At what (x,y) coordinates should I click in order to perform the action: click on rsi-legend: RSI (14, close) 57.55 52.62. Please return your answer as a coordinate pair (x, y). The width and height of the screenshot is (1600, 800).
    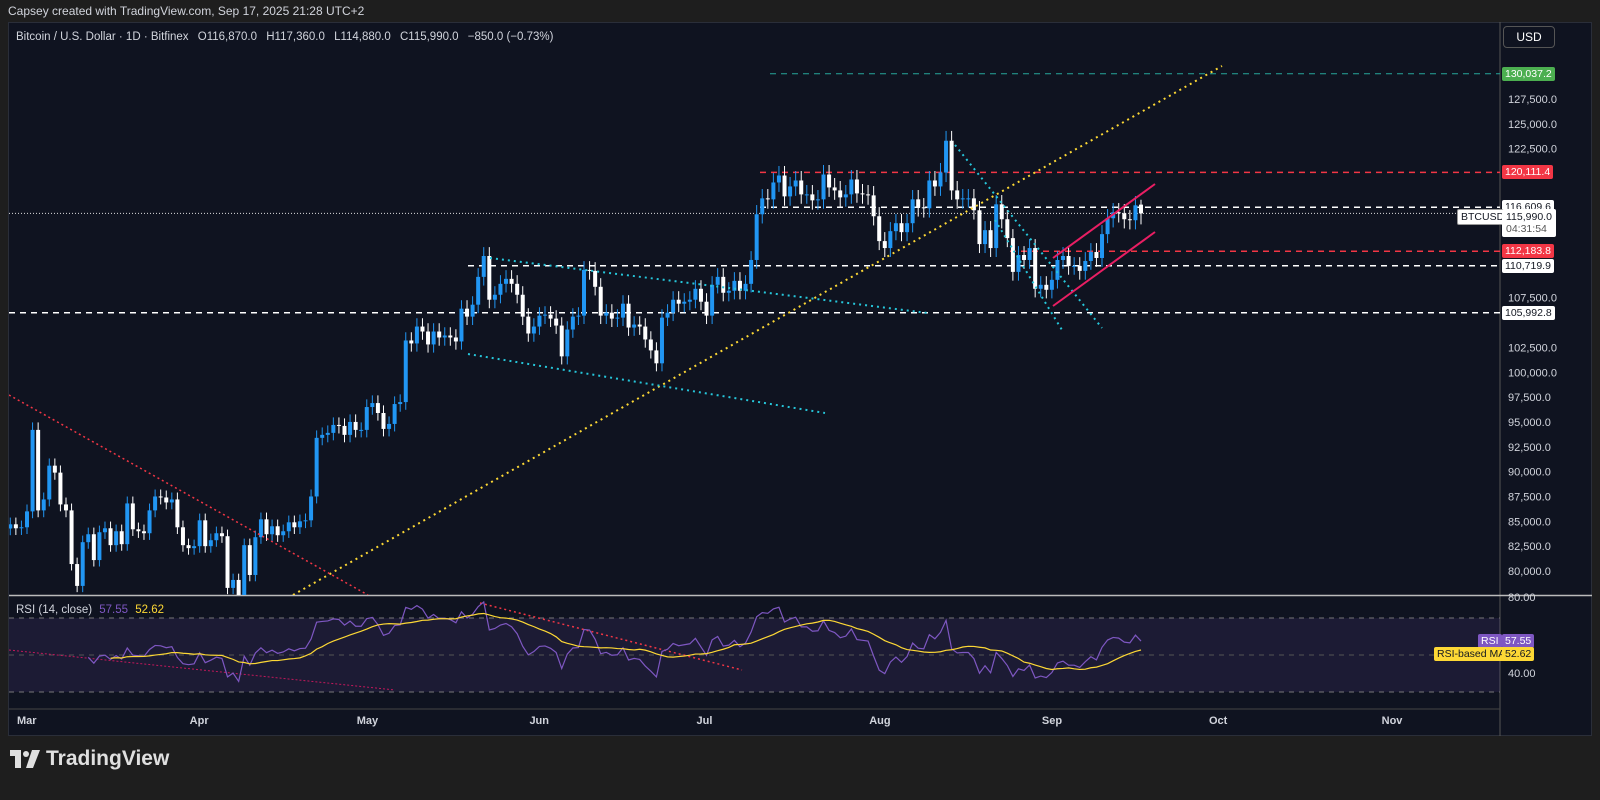
    Looking at the image, I should click on (90, 610).